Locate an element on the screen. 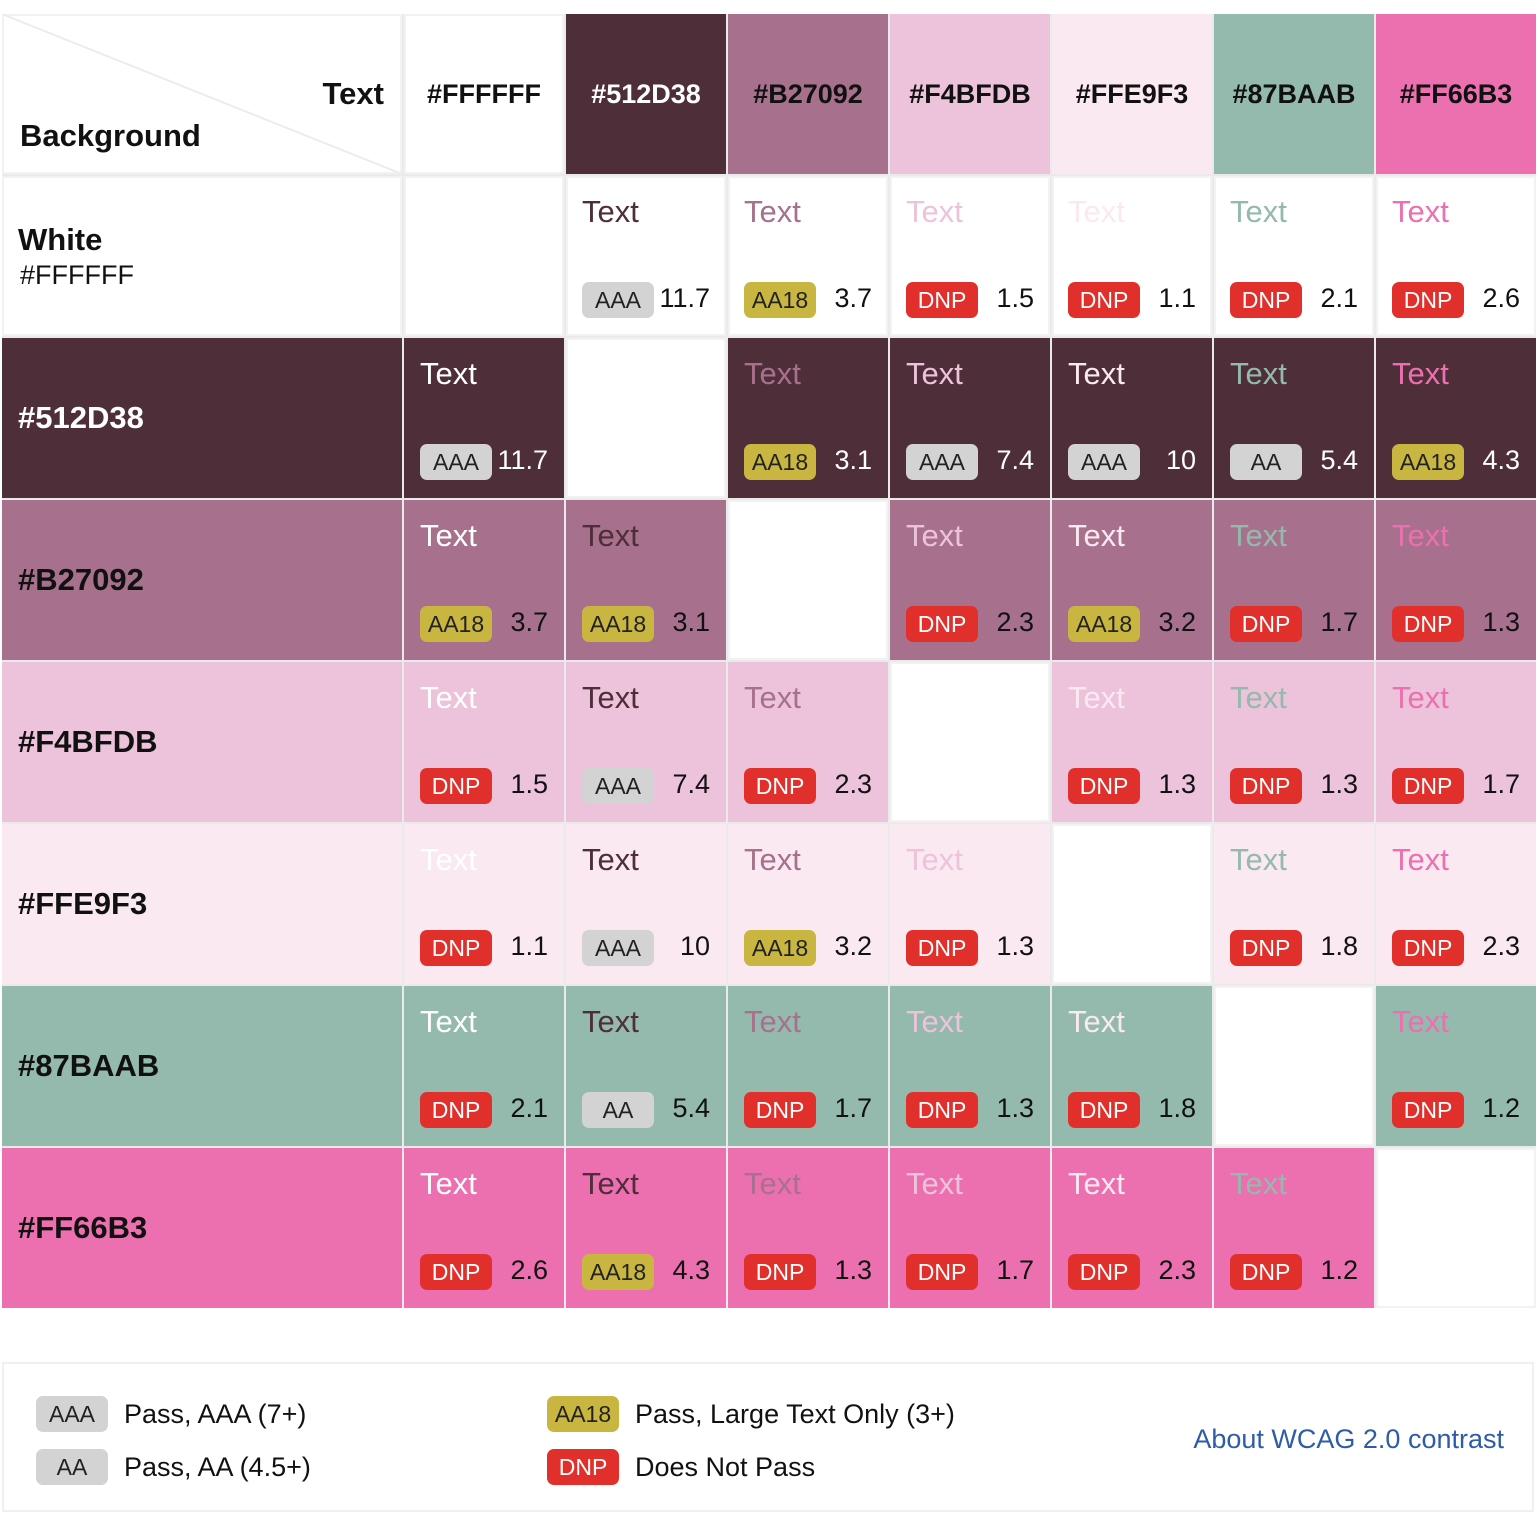 The width and height of the screenshot is (1538, 1526). column-header-512d38: #512D38 is located at coordinates (646, 94).